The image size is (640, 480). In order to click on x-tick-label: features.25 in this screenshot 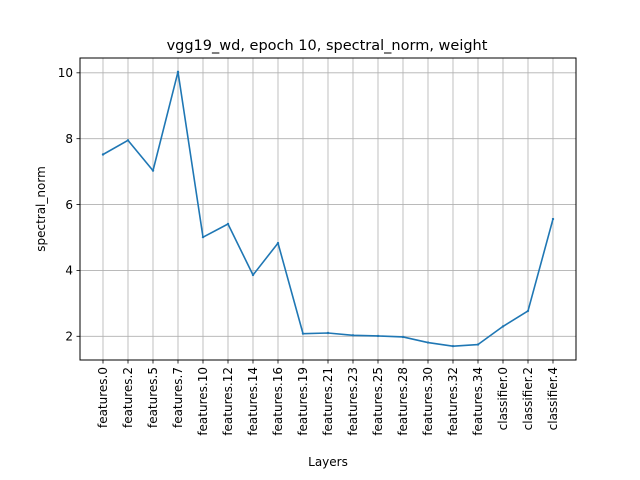, I will do `click(378, 401)`.